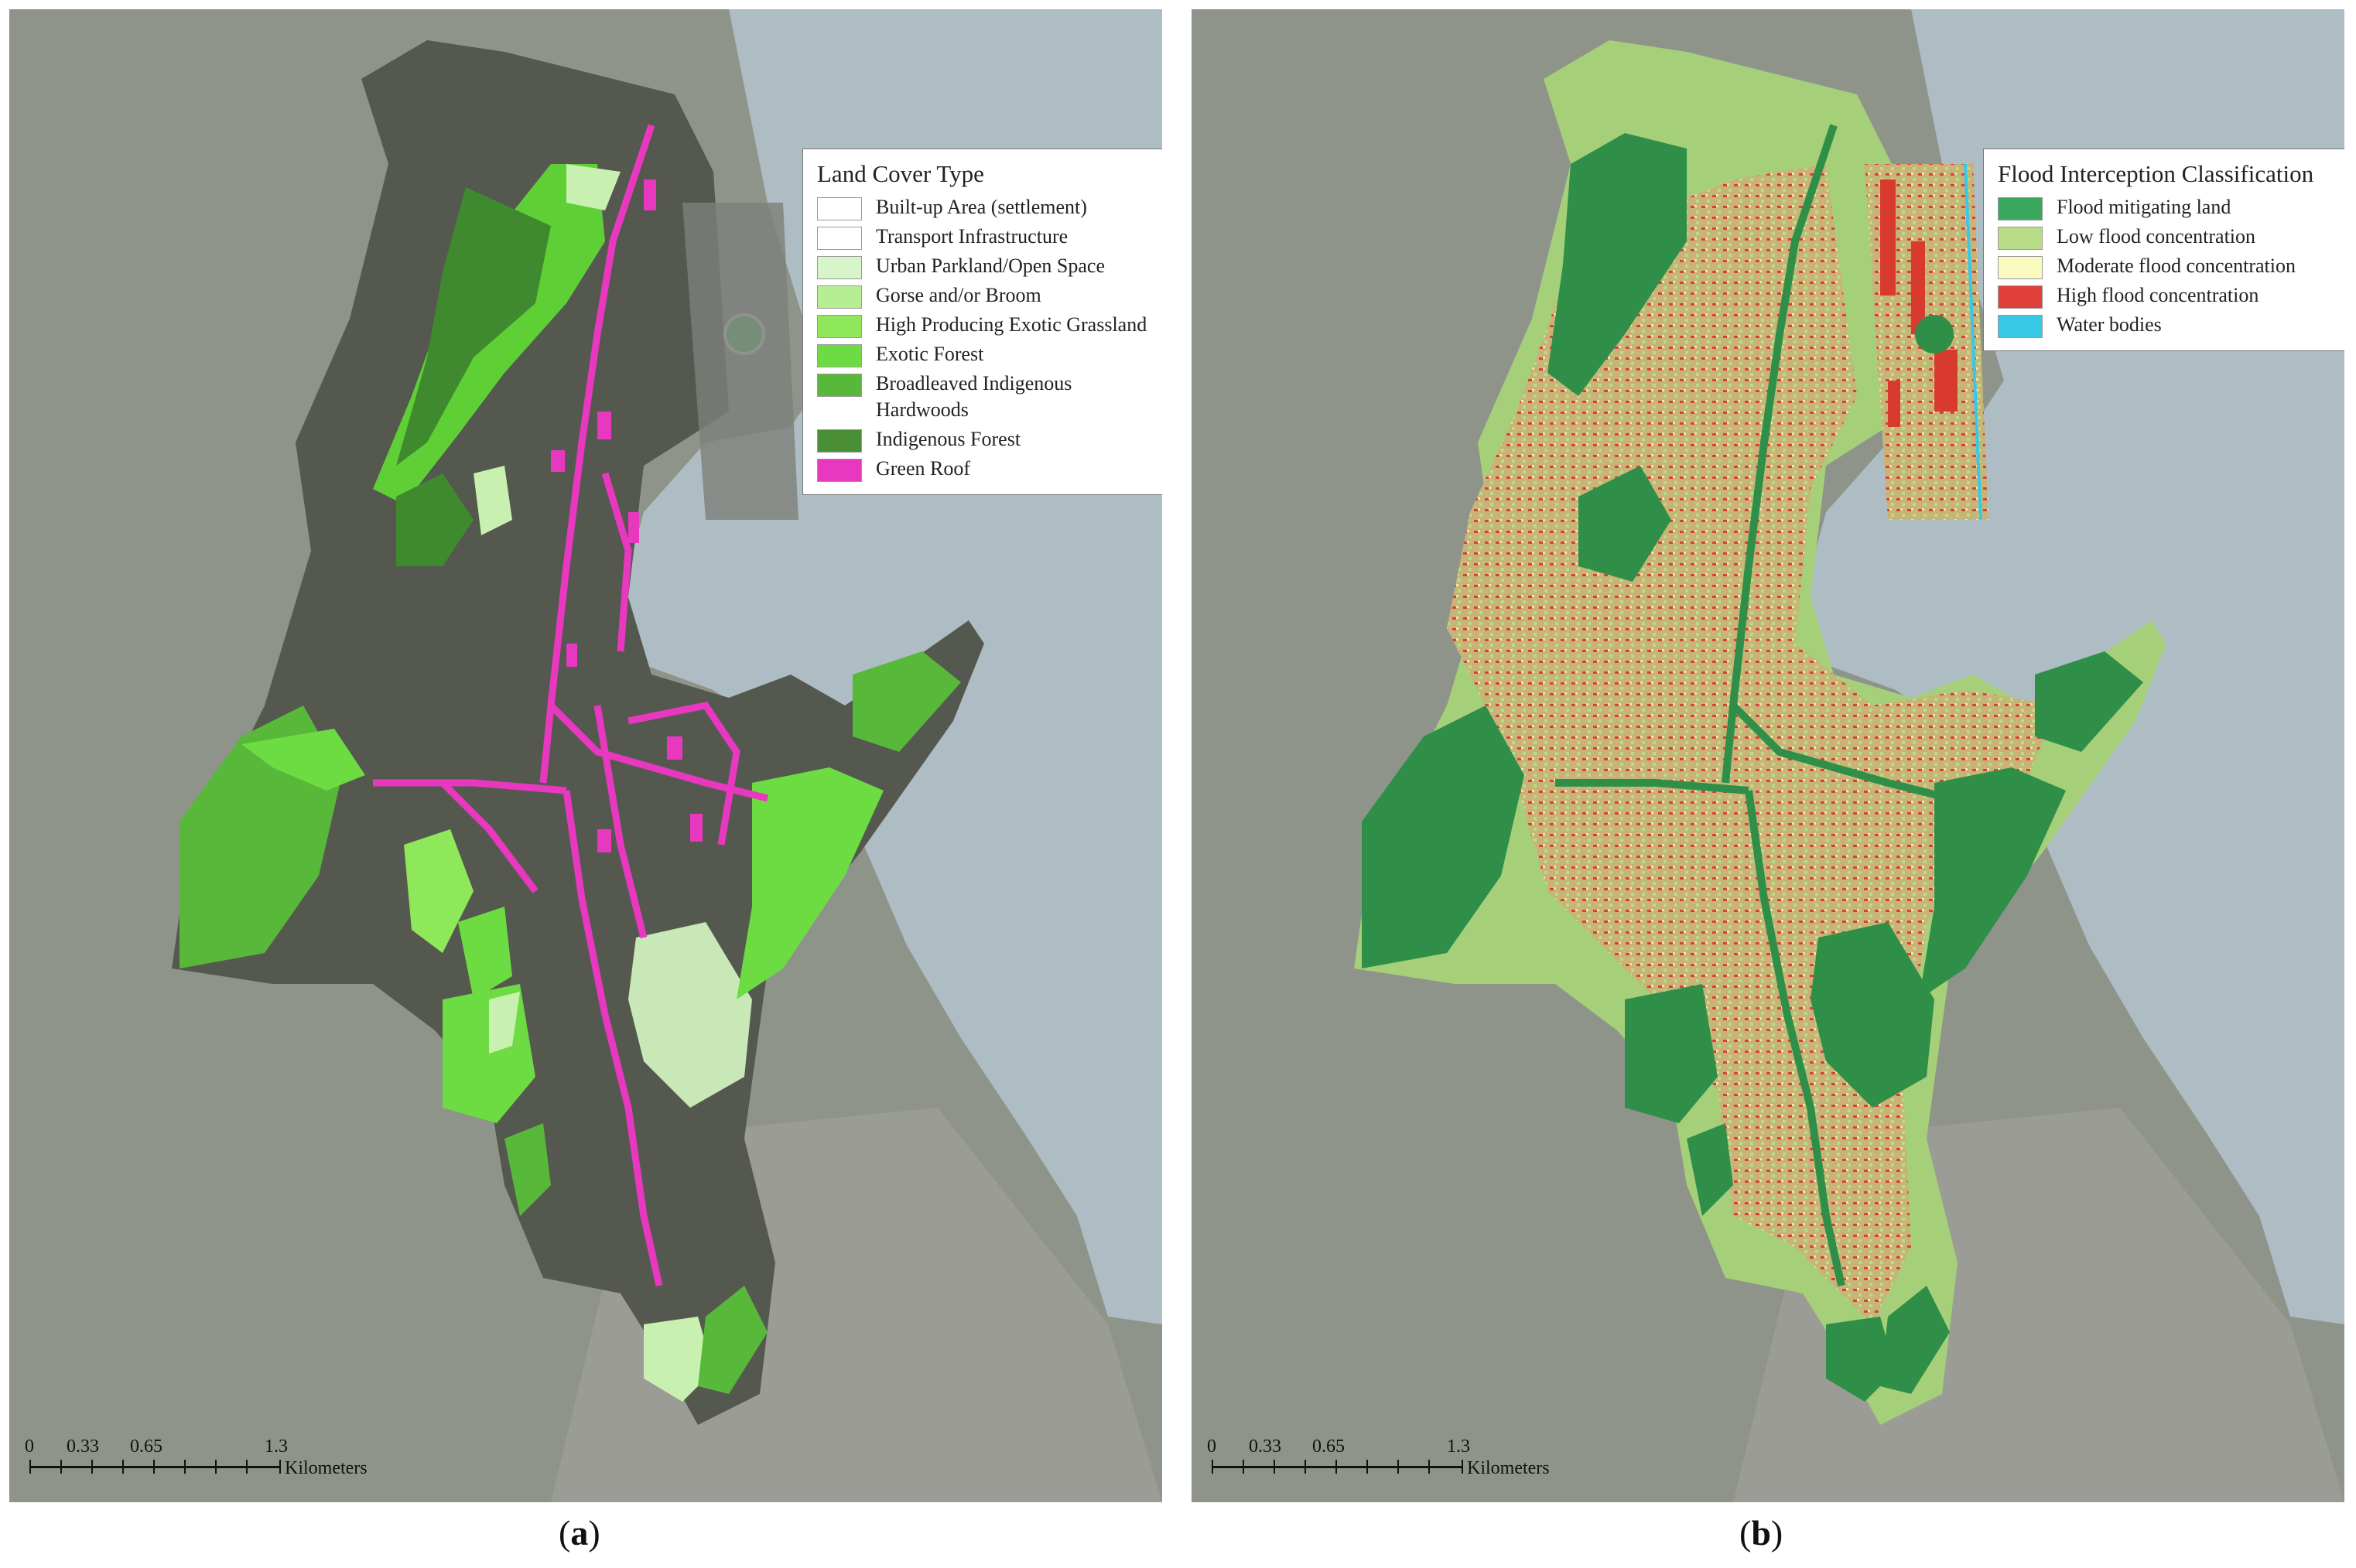 The width and height of the screenshot is (2356, 1568). Describe the element at coordinates (991, 266) in the screenshot. I see `legend-label: Urban Parkland/Open Space` at that location.